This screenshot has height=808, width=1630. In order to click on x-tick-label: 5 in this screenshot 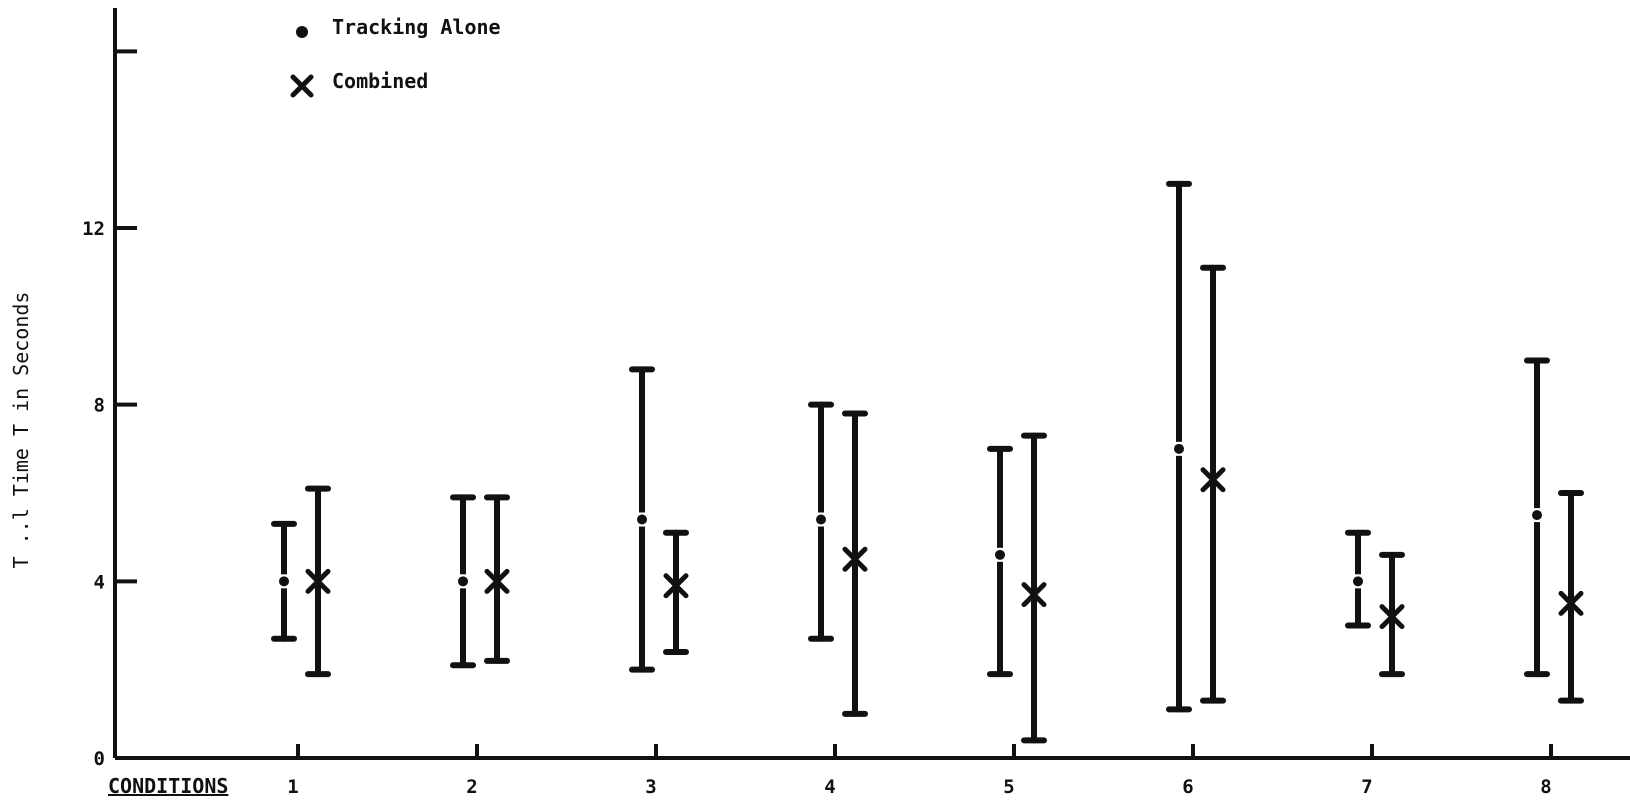, I will do `click(1008, 787)`.